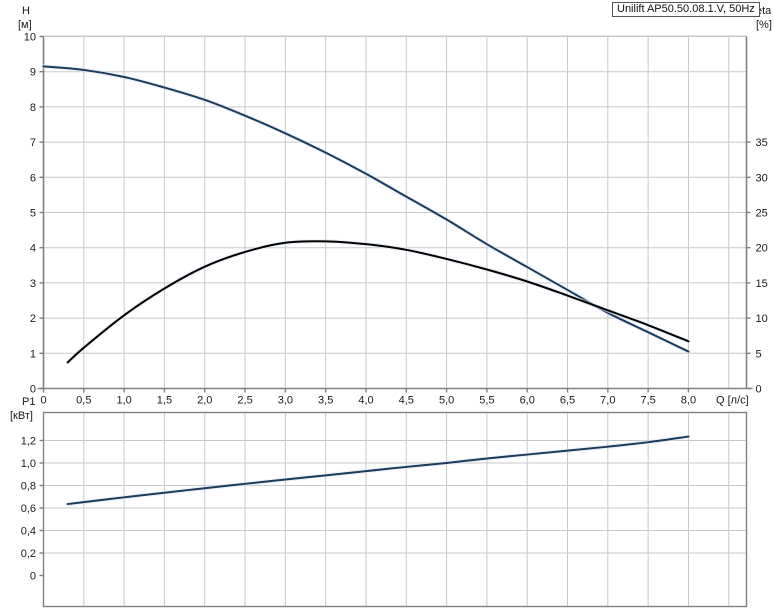 The image size is (774, 611). What do you see at coordinates (764, 11) in the screenshot?
I see `eta-axis-label: eta` at bounding box center [764, 11].